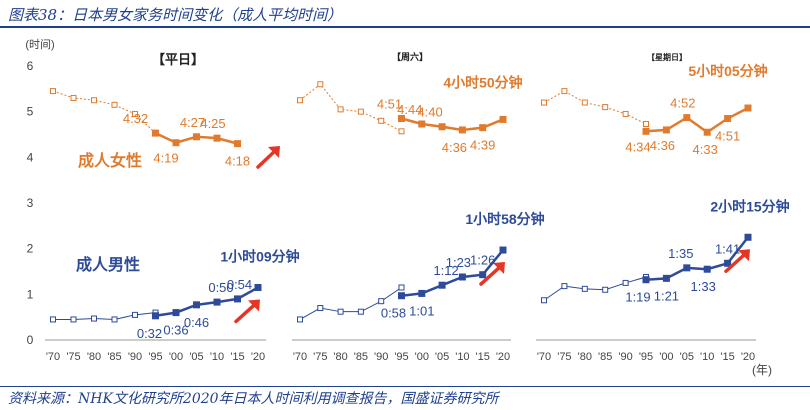 The width and height of the screenshot is (810, 410). What do you see at coordinates (482, 145) in the screenshot?
I see `female-data-label: 4:39` at bounding box center [482, 145].